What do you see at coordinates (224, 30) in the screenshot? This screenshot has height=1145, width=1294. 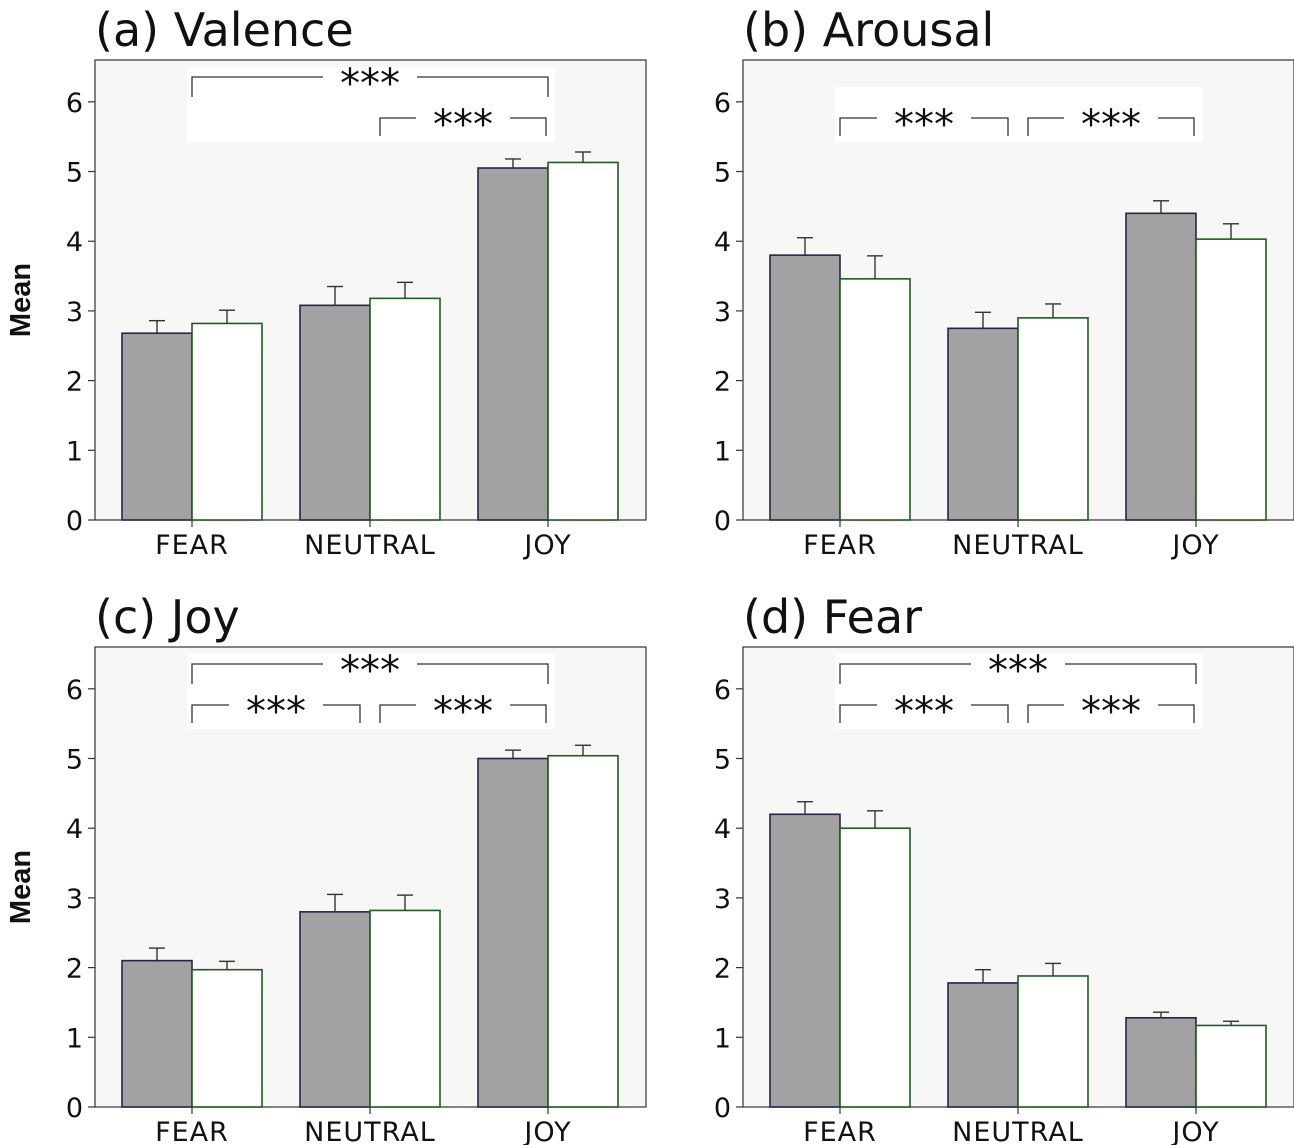 I see `chart-title: (a) Valence` at bounding box center [224, 30].